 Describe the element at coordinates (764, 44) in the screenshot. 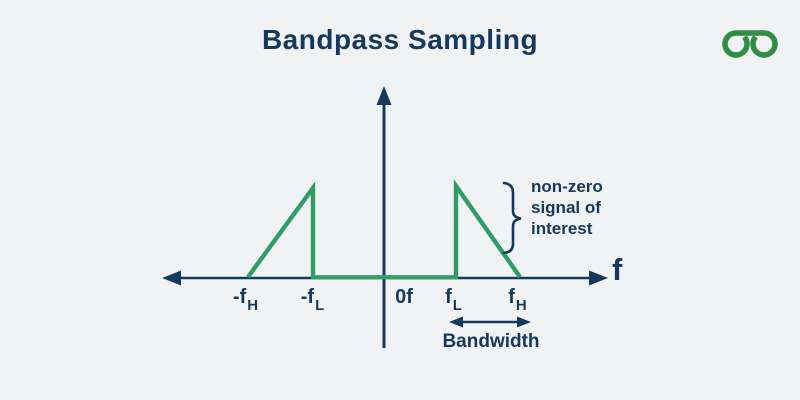

I see `logo-right-g` at that location.